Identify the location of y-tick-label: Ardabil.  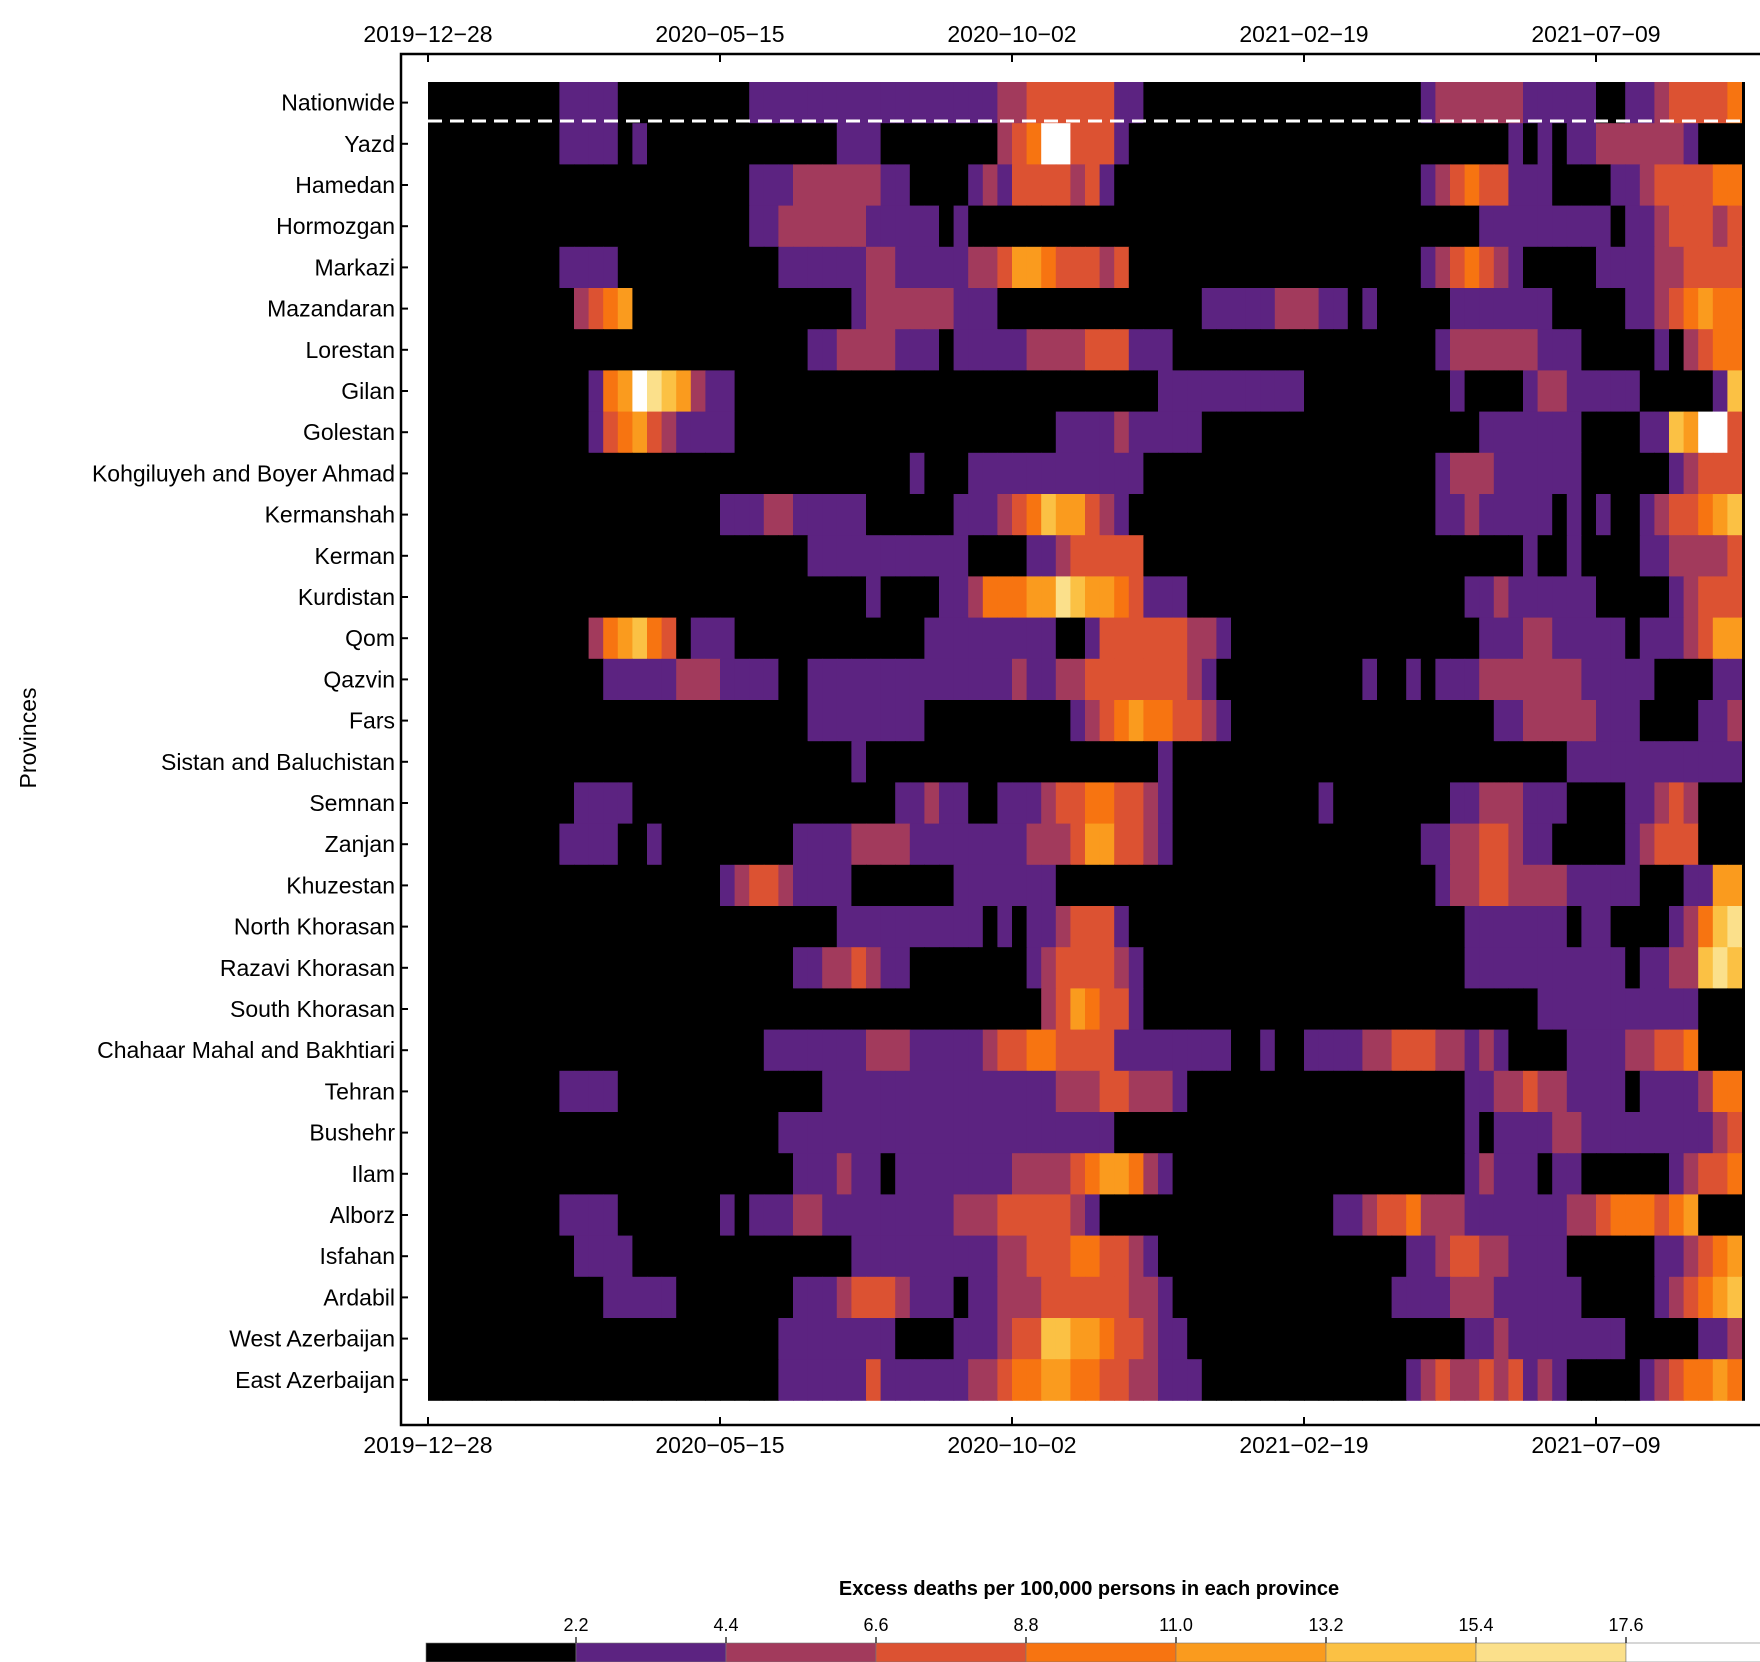
(359, 1297).